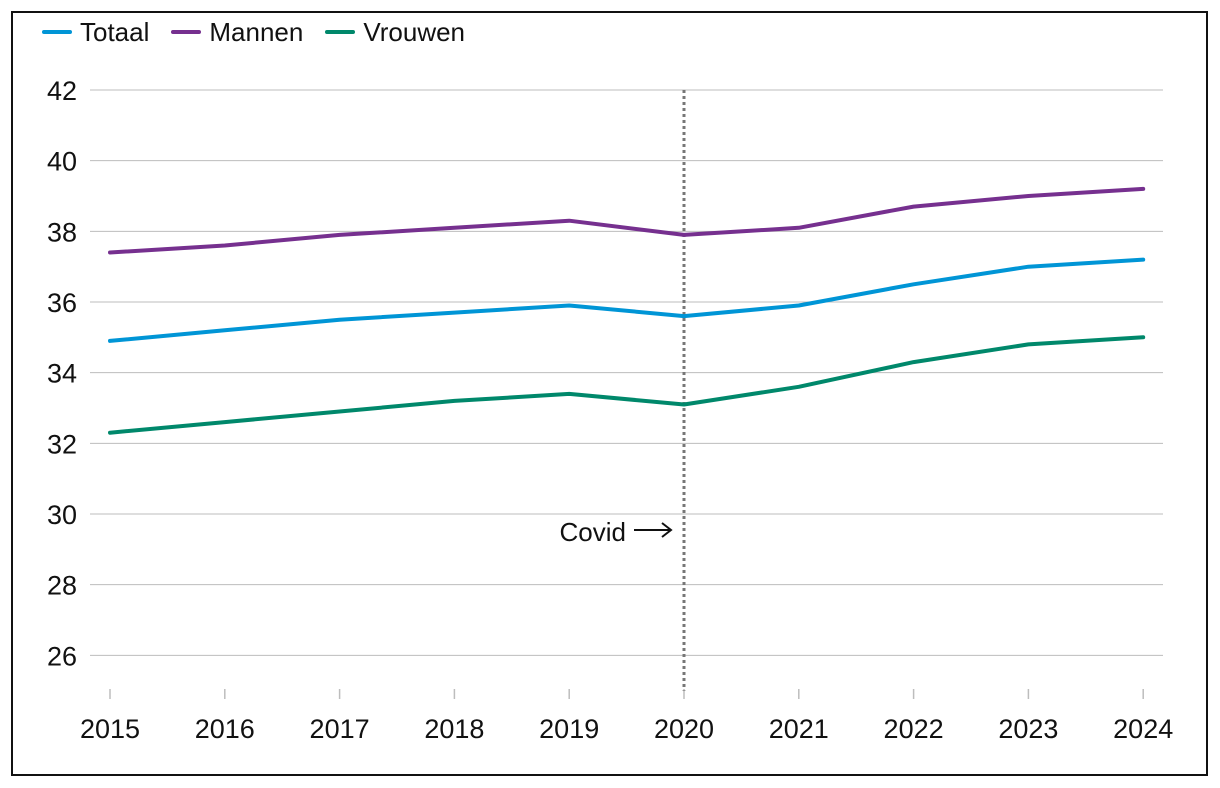 This screenshot has width=1220, height=788. I want to click on legend-item-totaal: Totaal, so click(95, 32).